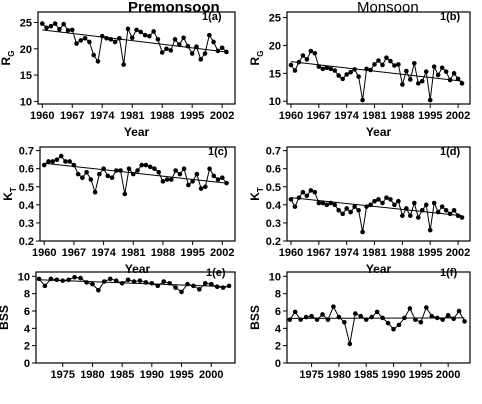 This screenshot has height=404, width=482. Describe the element at coordinates (26, 152) in the screenshot. I see `y-tick-label: 0.7` at that location.